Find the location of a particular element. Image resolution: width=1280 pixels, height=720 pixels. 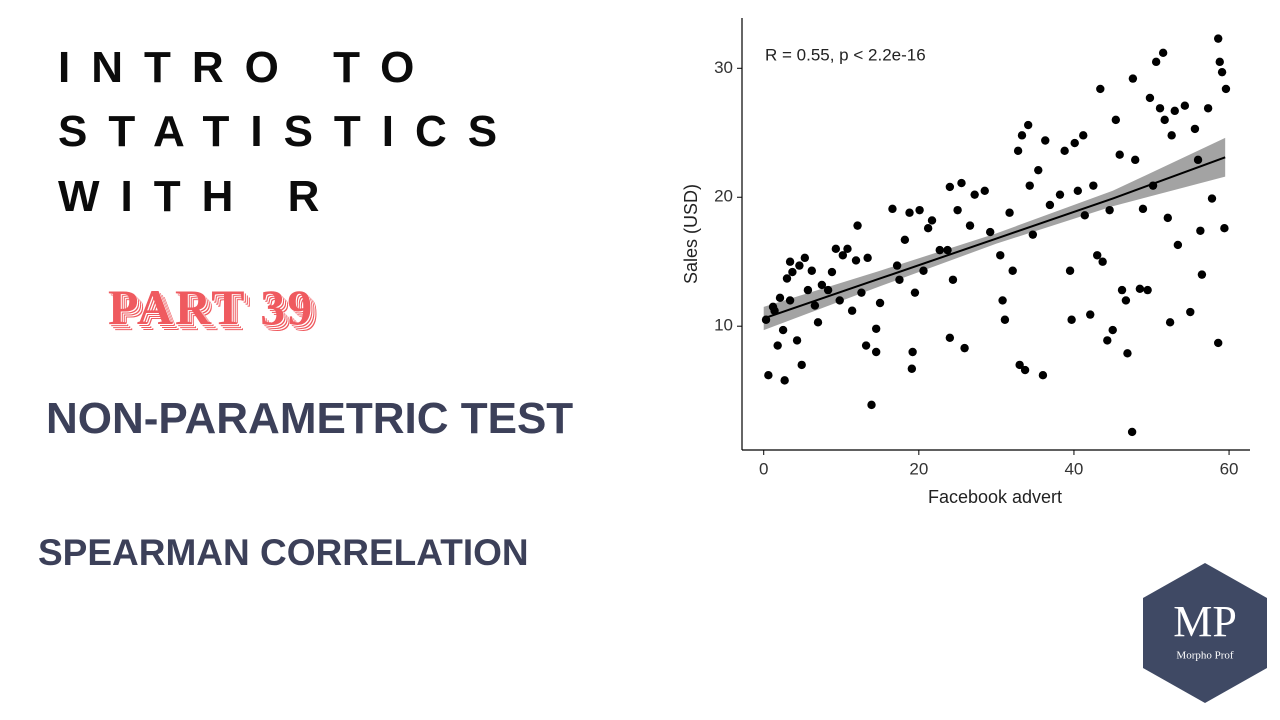

x-tick-label: 40 is located at coordinates (1073, 468).